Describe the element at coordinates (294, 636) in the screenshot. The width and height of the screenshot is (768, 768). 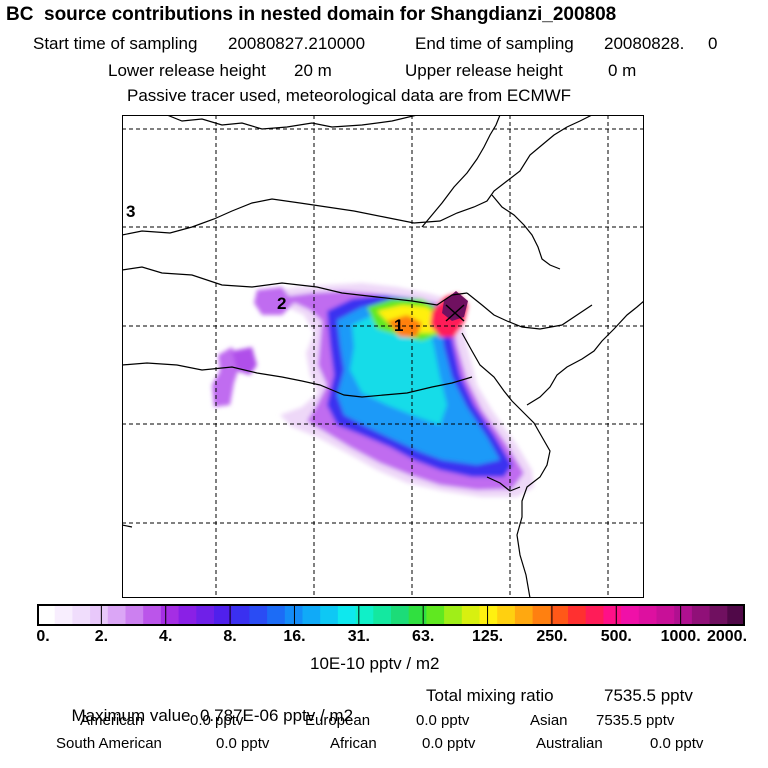
I see `colorbar-tick-label: 16.` at that location.